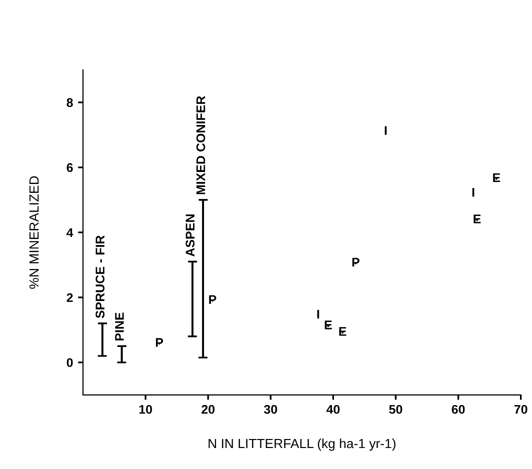 This screenshot has width=532, height=469. What do you see at coordinates (119, 326) in the screenshot?
I see `text: PINE` at bounding box center [119, 326].